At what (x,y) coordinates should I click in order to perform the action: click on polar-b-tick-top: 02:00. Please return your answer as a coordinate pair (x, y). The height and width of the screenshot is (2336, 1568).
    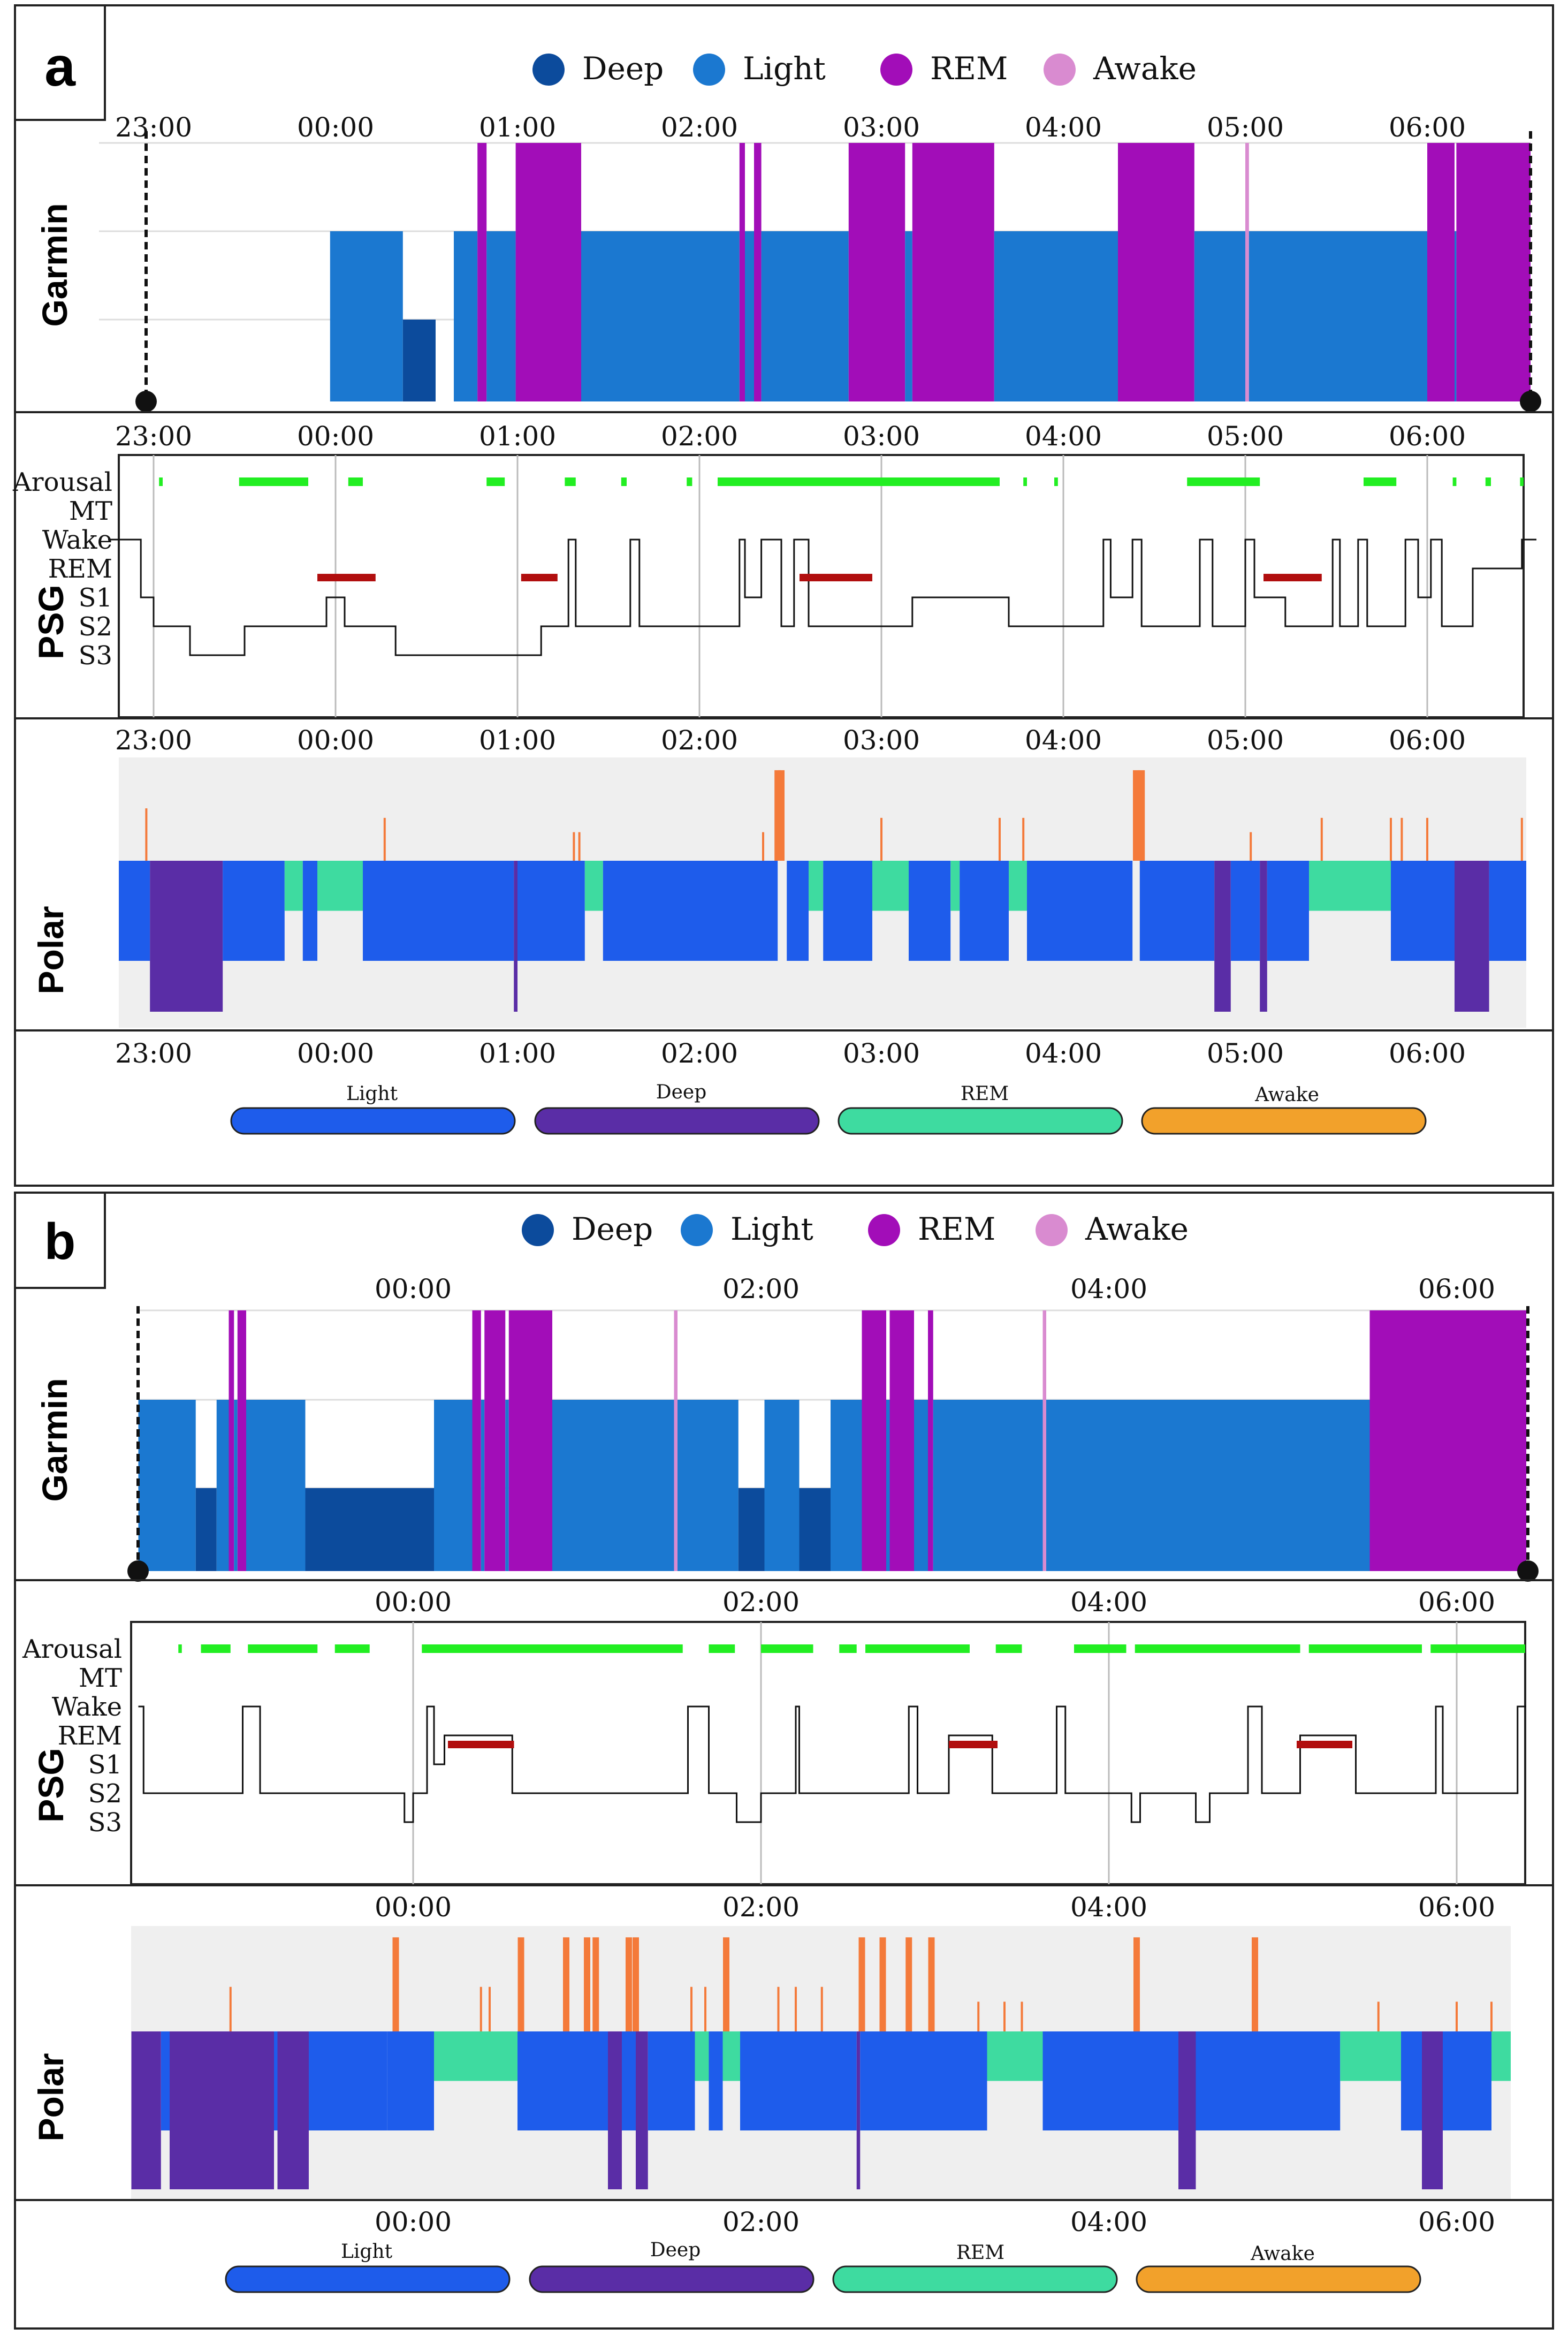
    Looking at the image, I should click on (761, 1907).